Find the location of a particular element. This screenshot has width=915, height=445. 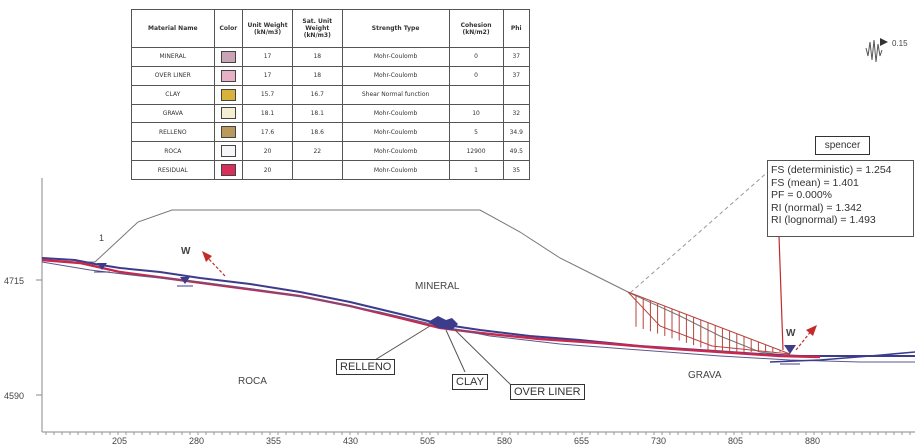

cell-cohesion: 5 is located at coordinates (476, 132).